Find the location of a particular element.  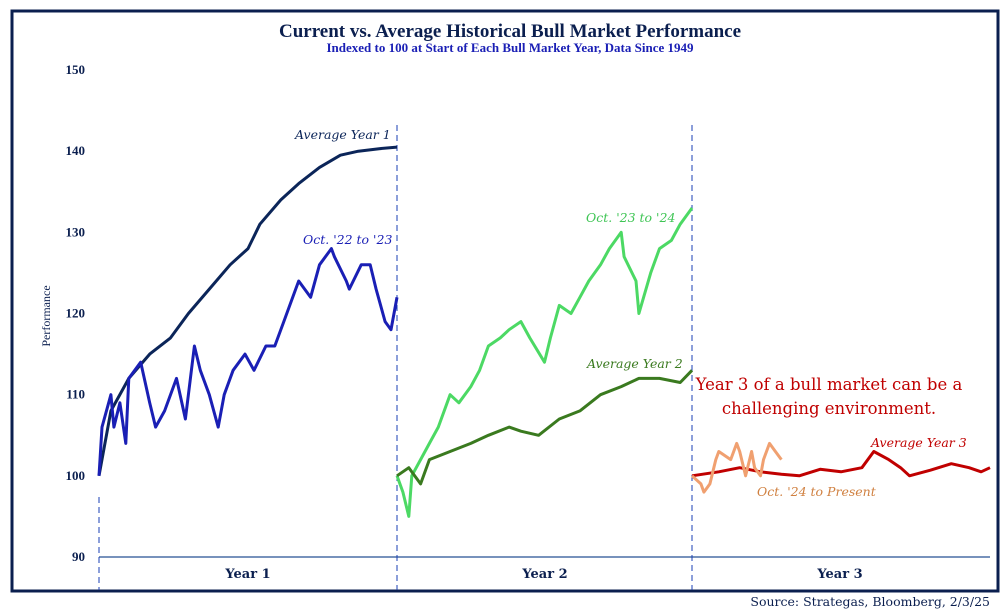

y-tick-label: 90 is located at coordinates (78, 556).